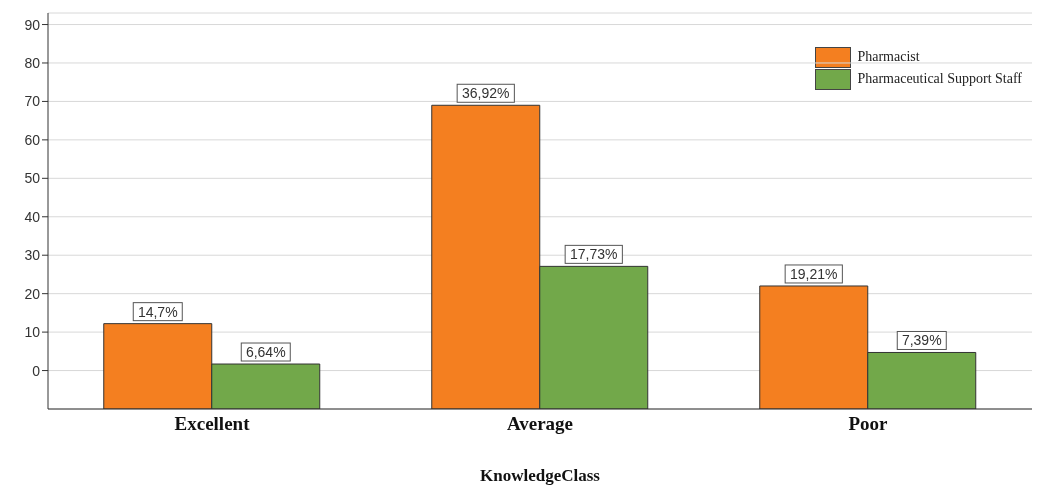 This screenshot has width=1044, height=497. What do you see at coordinates (594, 254) in the screenshot?
I see `annotation: 17,73%` at bounding box center [594, 254].